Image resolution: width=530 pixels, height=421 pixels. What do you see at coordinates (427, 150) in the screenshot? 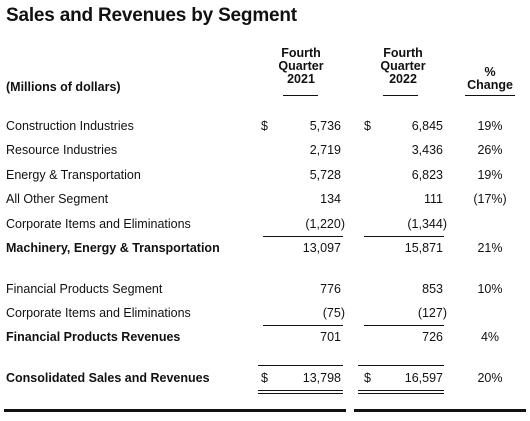
I see `value-2022: 3,436` at bounding box center [427, 150].